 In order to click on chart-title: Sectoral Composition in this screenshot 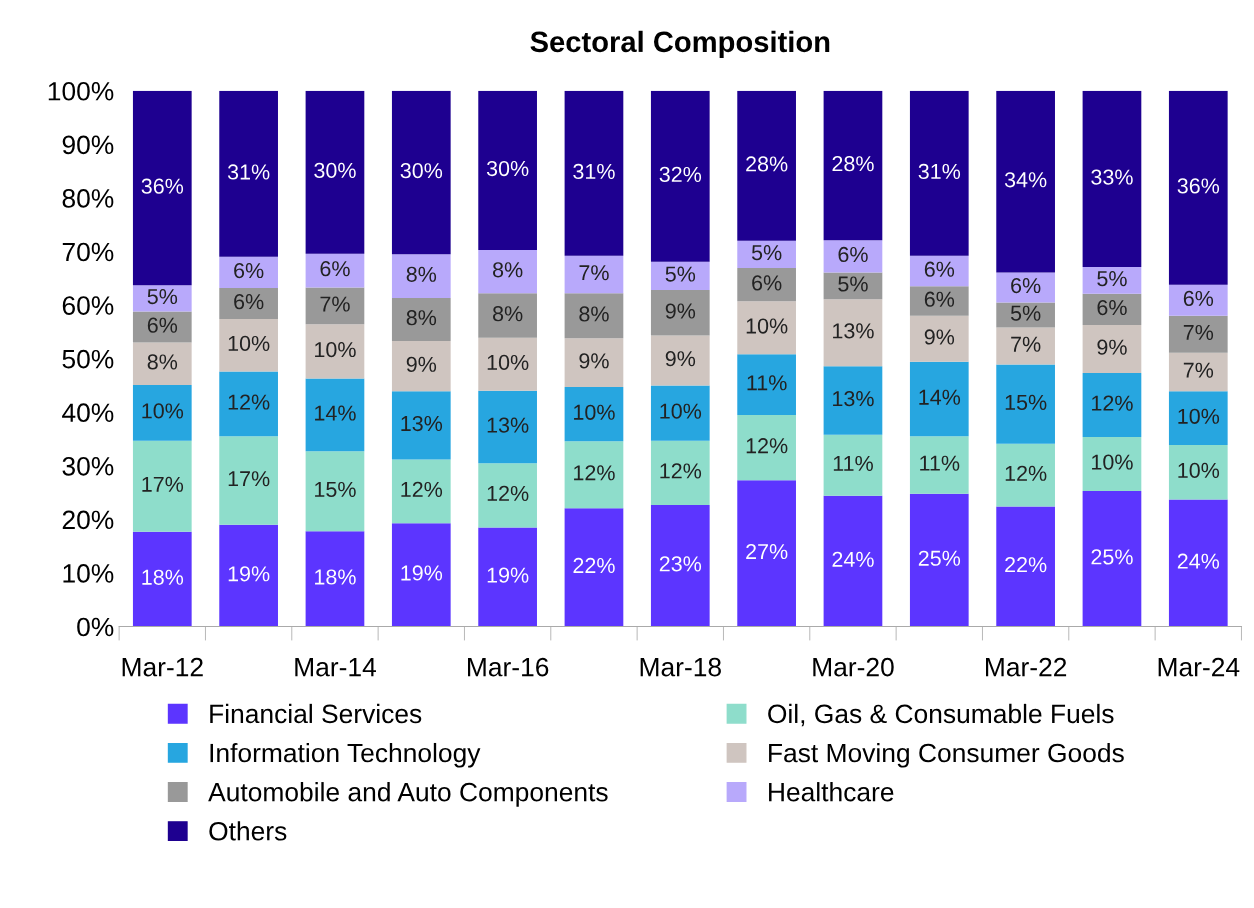, I will do `click(680, 44)`.